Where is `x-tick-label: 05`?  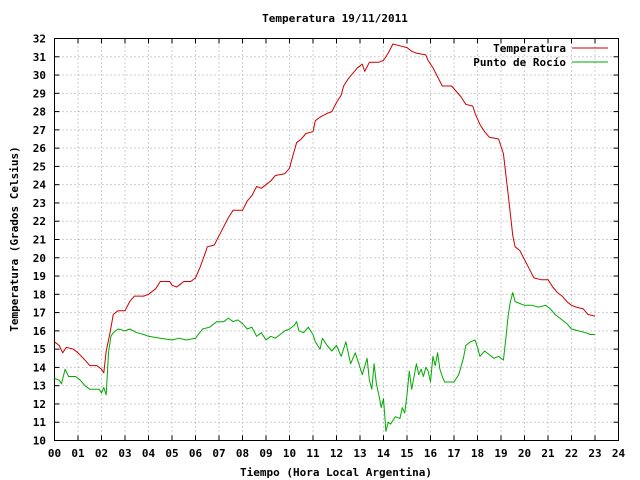
x-tick-label: 05 is located at coordinates (171, 453).